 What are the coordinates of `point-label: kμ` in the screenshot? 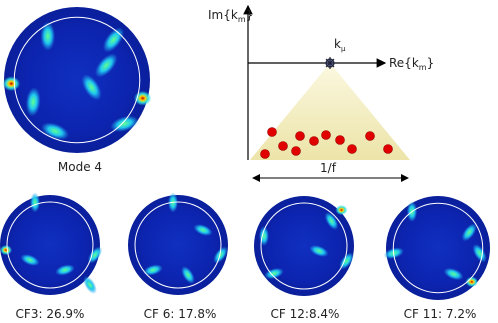 It's located at (340, 45).